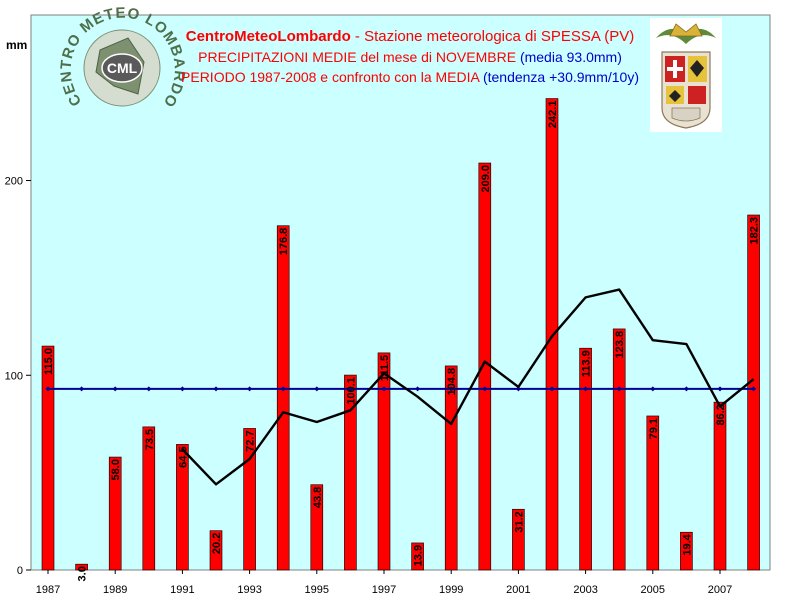  What do you see at coordinates (385, 368) in the screenshot?
I see `bar-value-label: 111.5` at bounding box center [385, 368].